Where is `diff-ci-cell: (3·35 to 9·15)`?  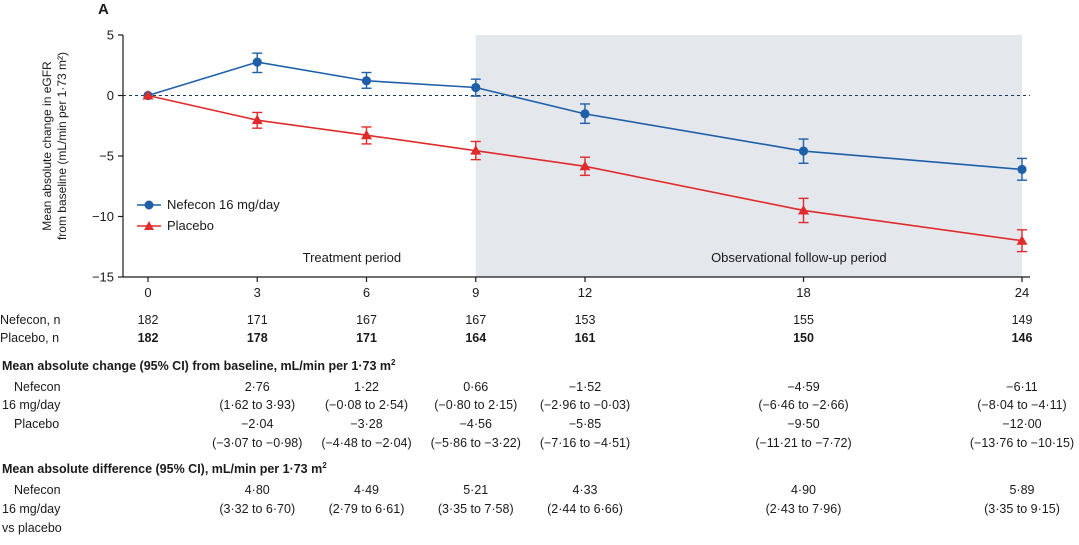 diff-ci-cell: (3·35 to 9·15) is located at coordinates (1022, 509).